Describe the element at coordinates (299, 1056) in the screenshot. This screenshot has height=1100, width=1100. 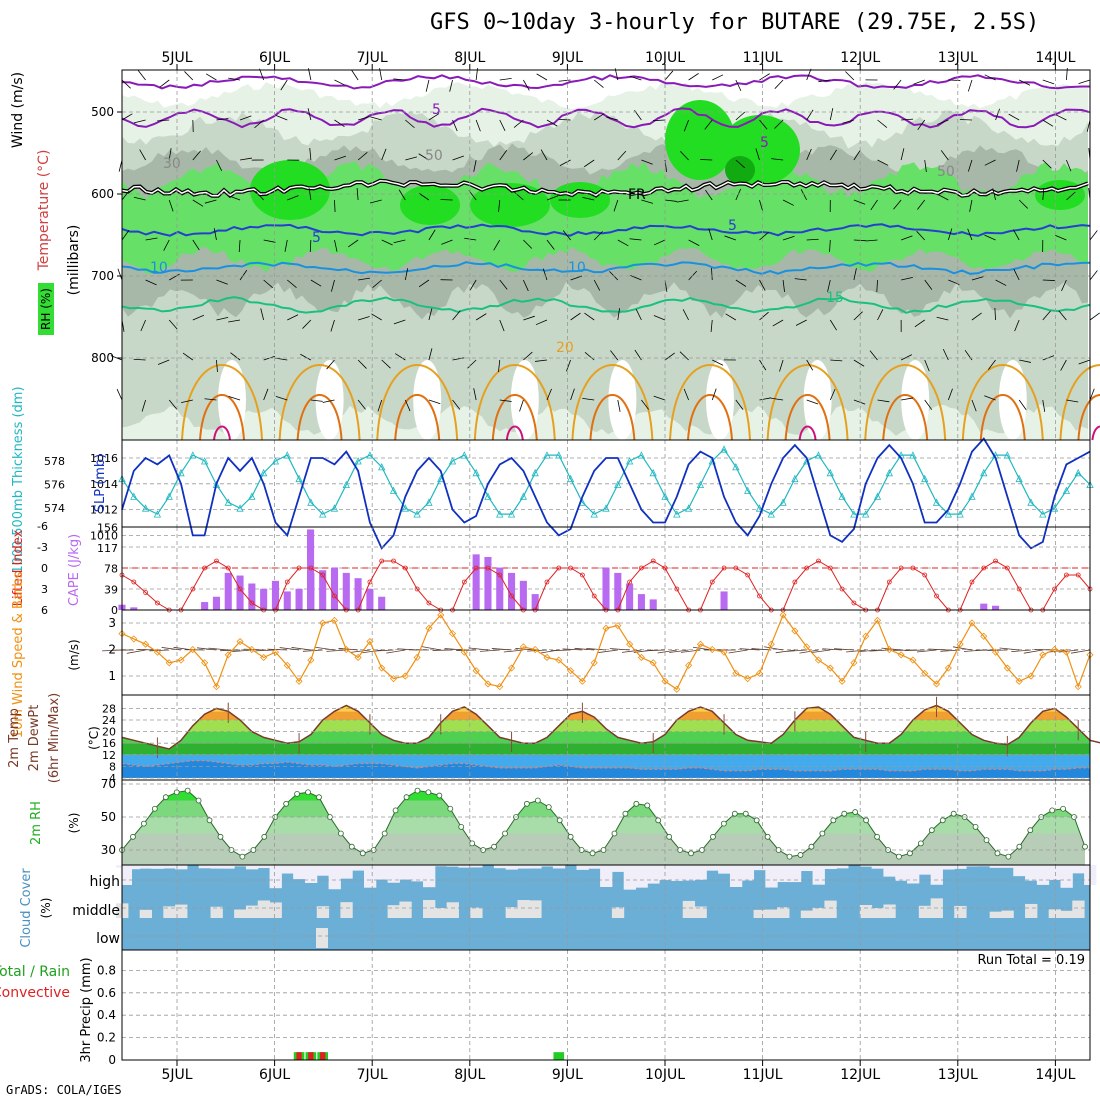
I see `precip-conv-bar` at that location.